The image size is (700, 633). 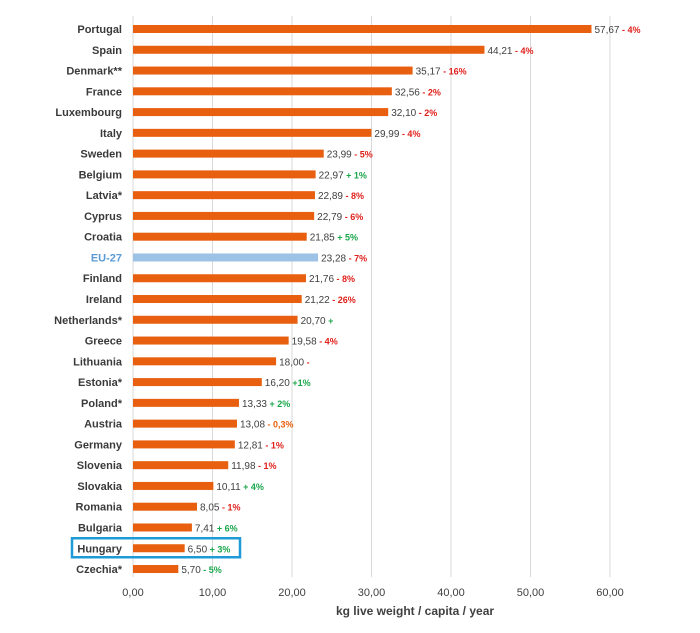 I want to click on data-label: 6,50 + 3%, so click(x=209, y=549).